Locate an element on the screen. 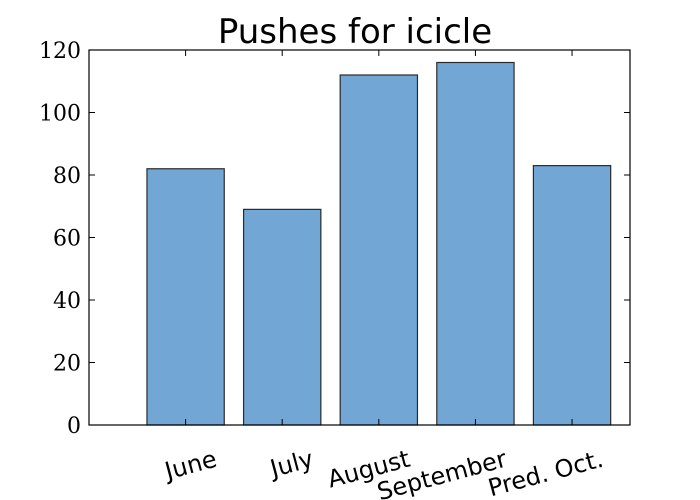 This screenshot has height=500, width=700. y-tick-label: 40 is located at coordinates (67, 301).